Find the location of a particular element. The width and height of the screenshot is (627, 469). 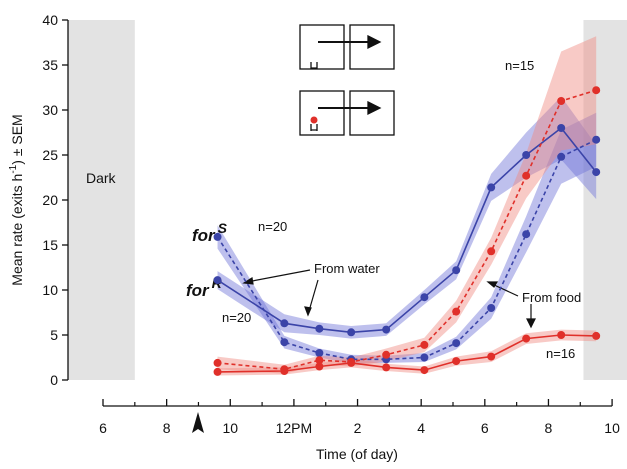

y-tick-label: 5 is located at coordinates (54, 335).